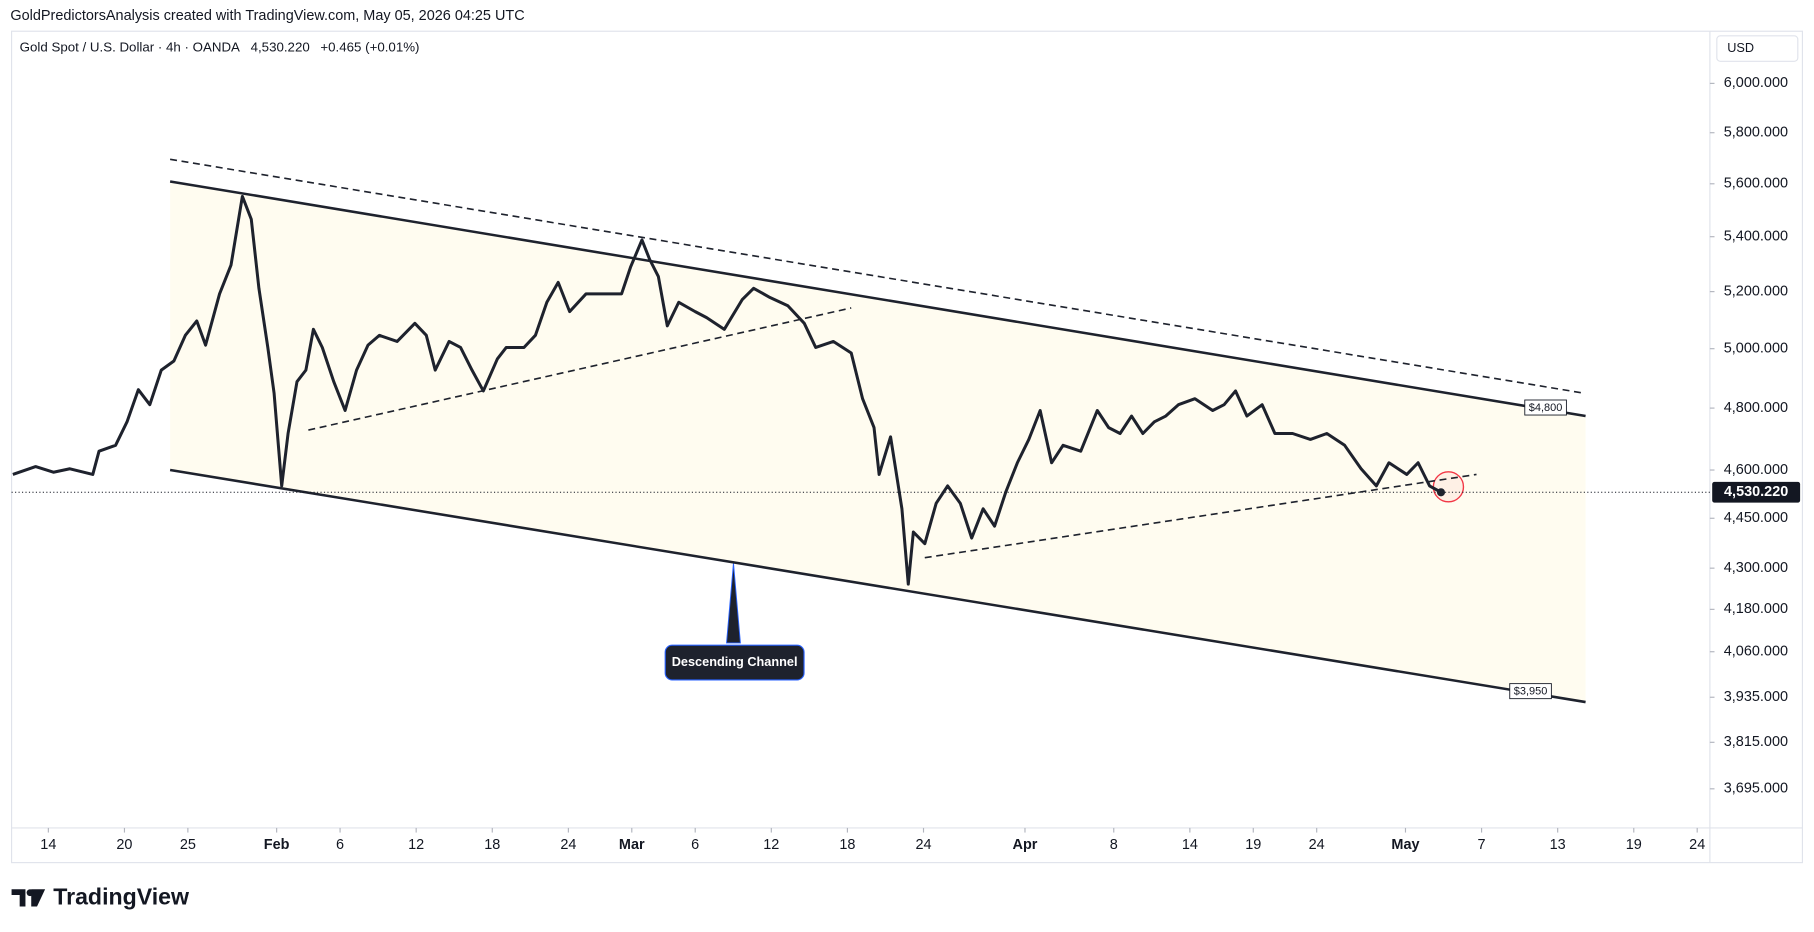 Image resolution: width=1814 pixels, height=932 pixels. I want to click on x-tick-label: Mar, so click(632, 845).